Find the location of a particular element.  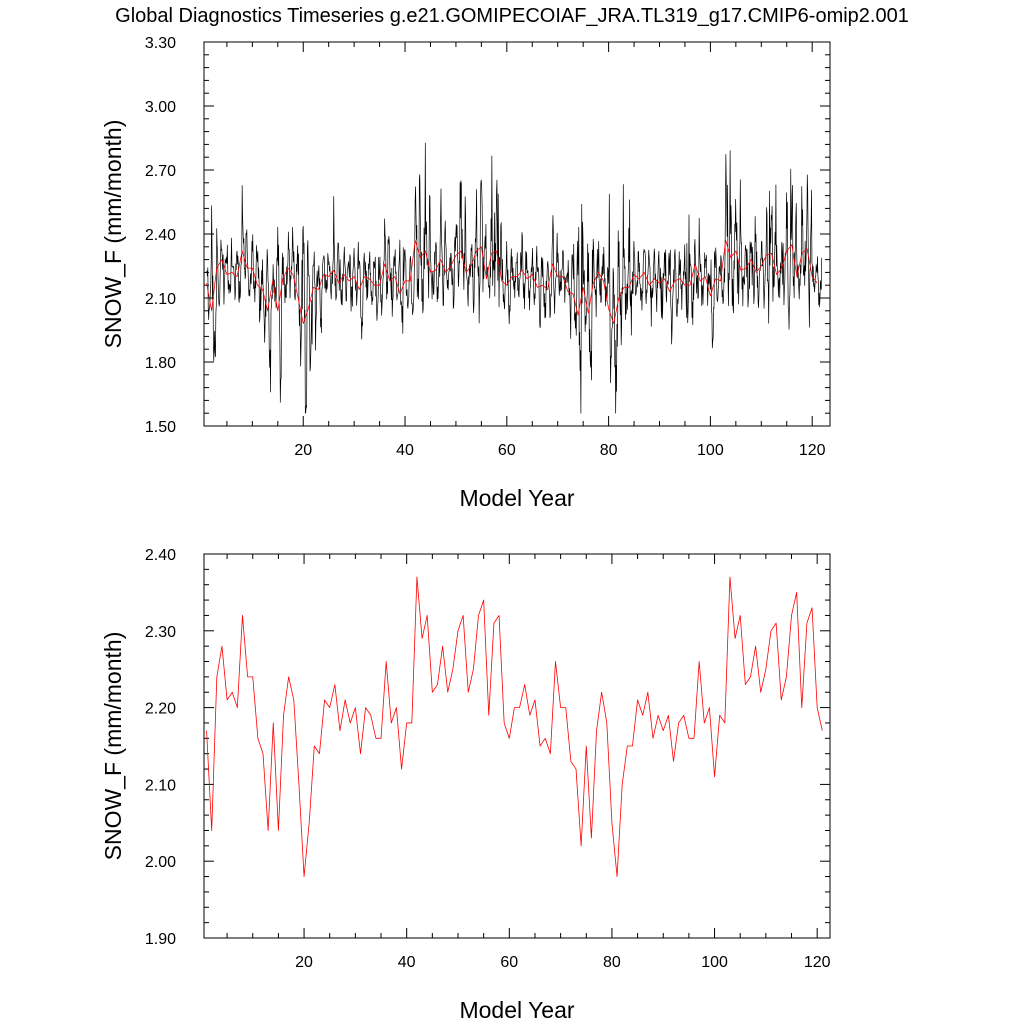

y-tick-label: 2.20 is located at coordinates (160, 709).